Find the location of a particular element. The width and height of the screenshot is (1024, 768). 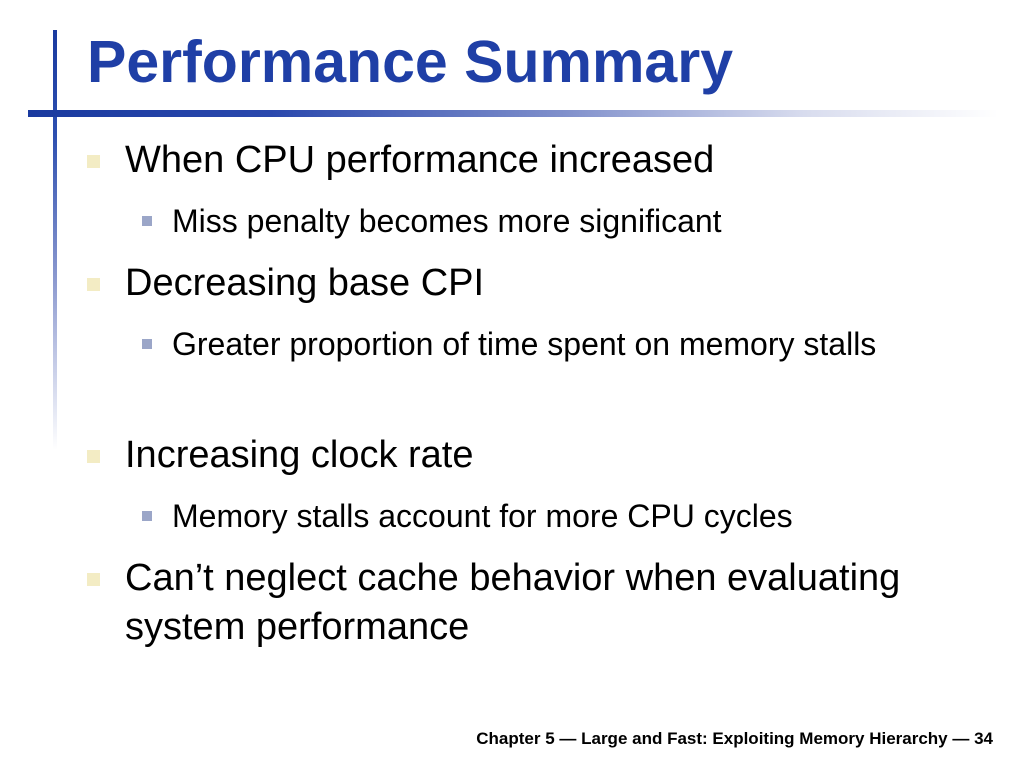

horizontal-accent-bar is located at coordinates (513, 113).